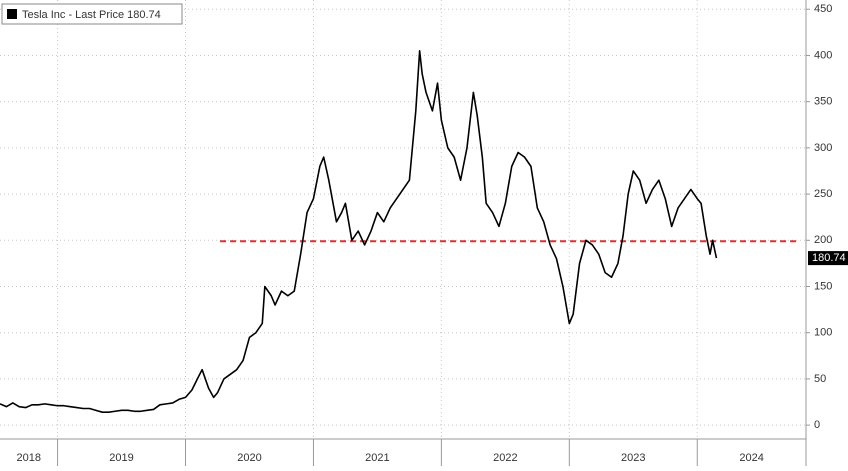 This screenshot has width=848, height=471. Describe the element at coordinates (817, 425) in the screenshot. I see `y-tick-label: 0` at that location.